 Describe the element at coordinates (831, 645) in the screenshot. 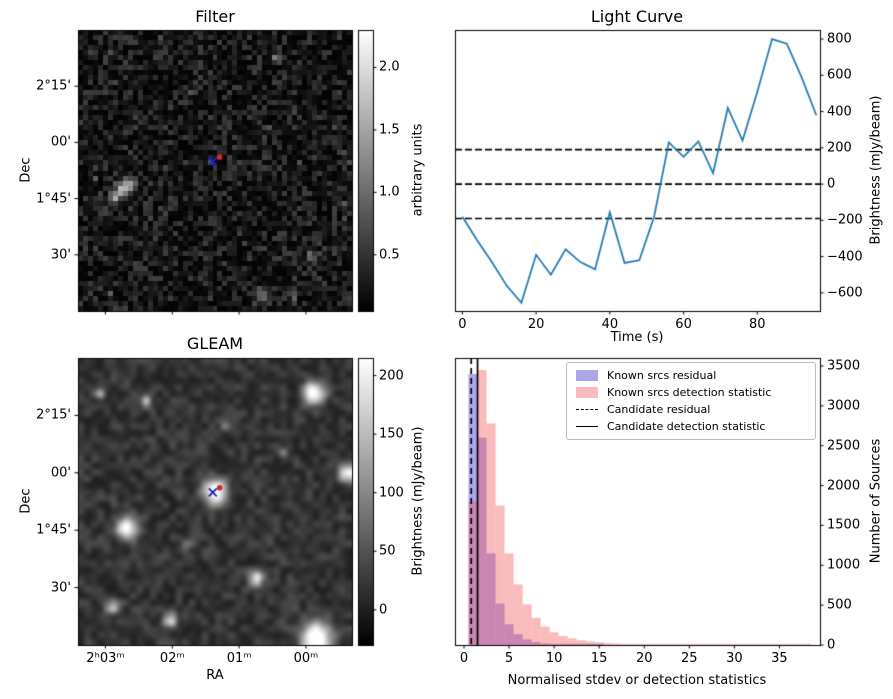

I see `histogram-y-tick-label: 0` at that location.